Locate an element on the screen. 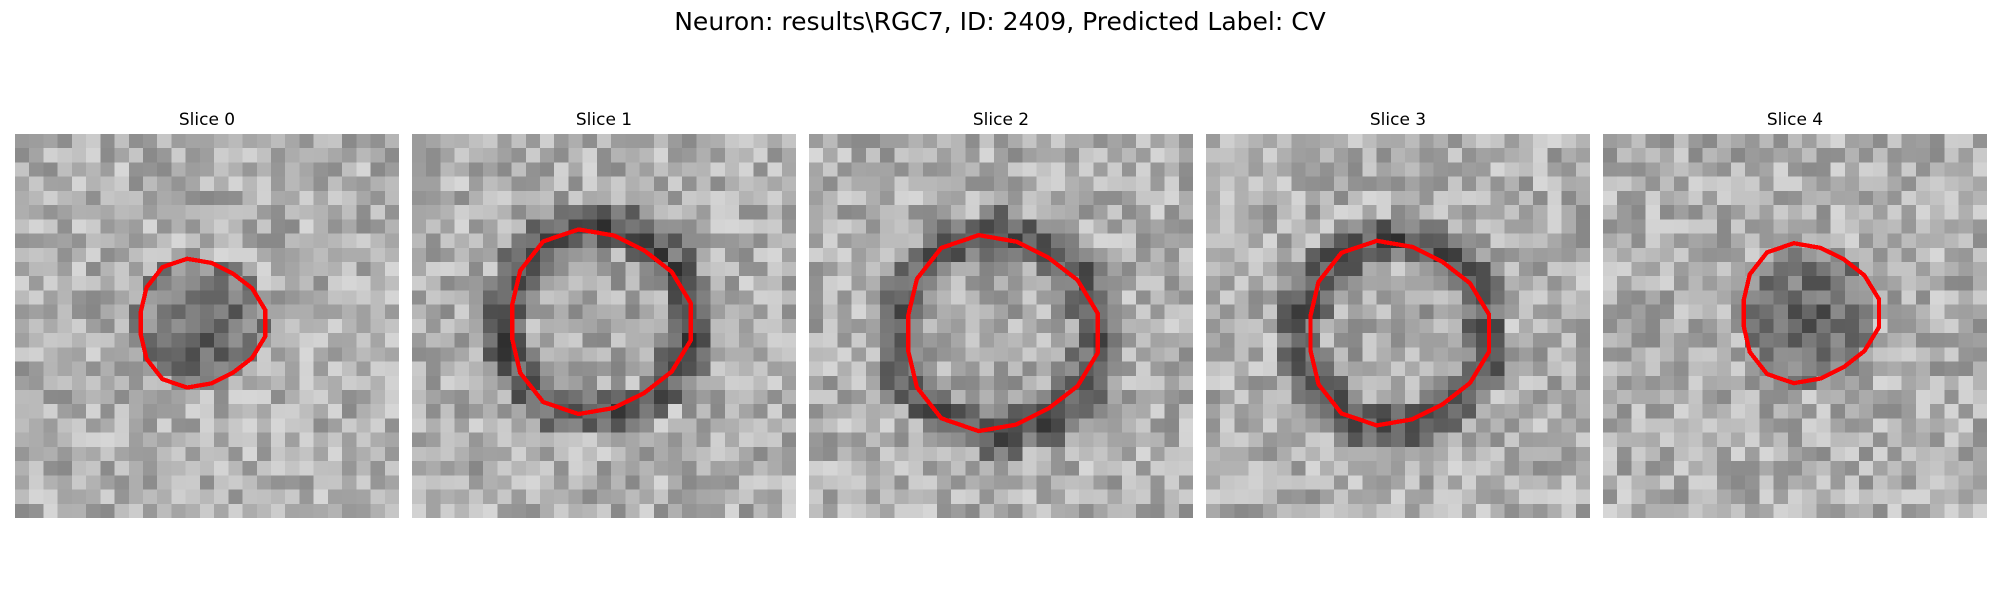 This screenshot has height=600, width=2000. slice-title-4: Slice 4 is located at coordinates (1795, 120).